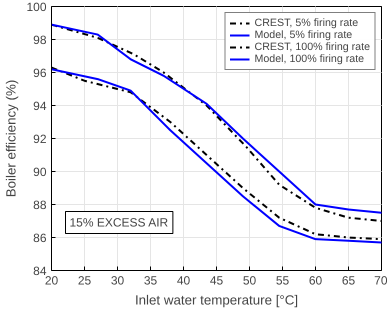 This screenshot has width=387, height=310. I want to click on x-tick-label: 65, so click(349, 281).